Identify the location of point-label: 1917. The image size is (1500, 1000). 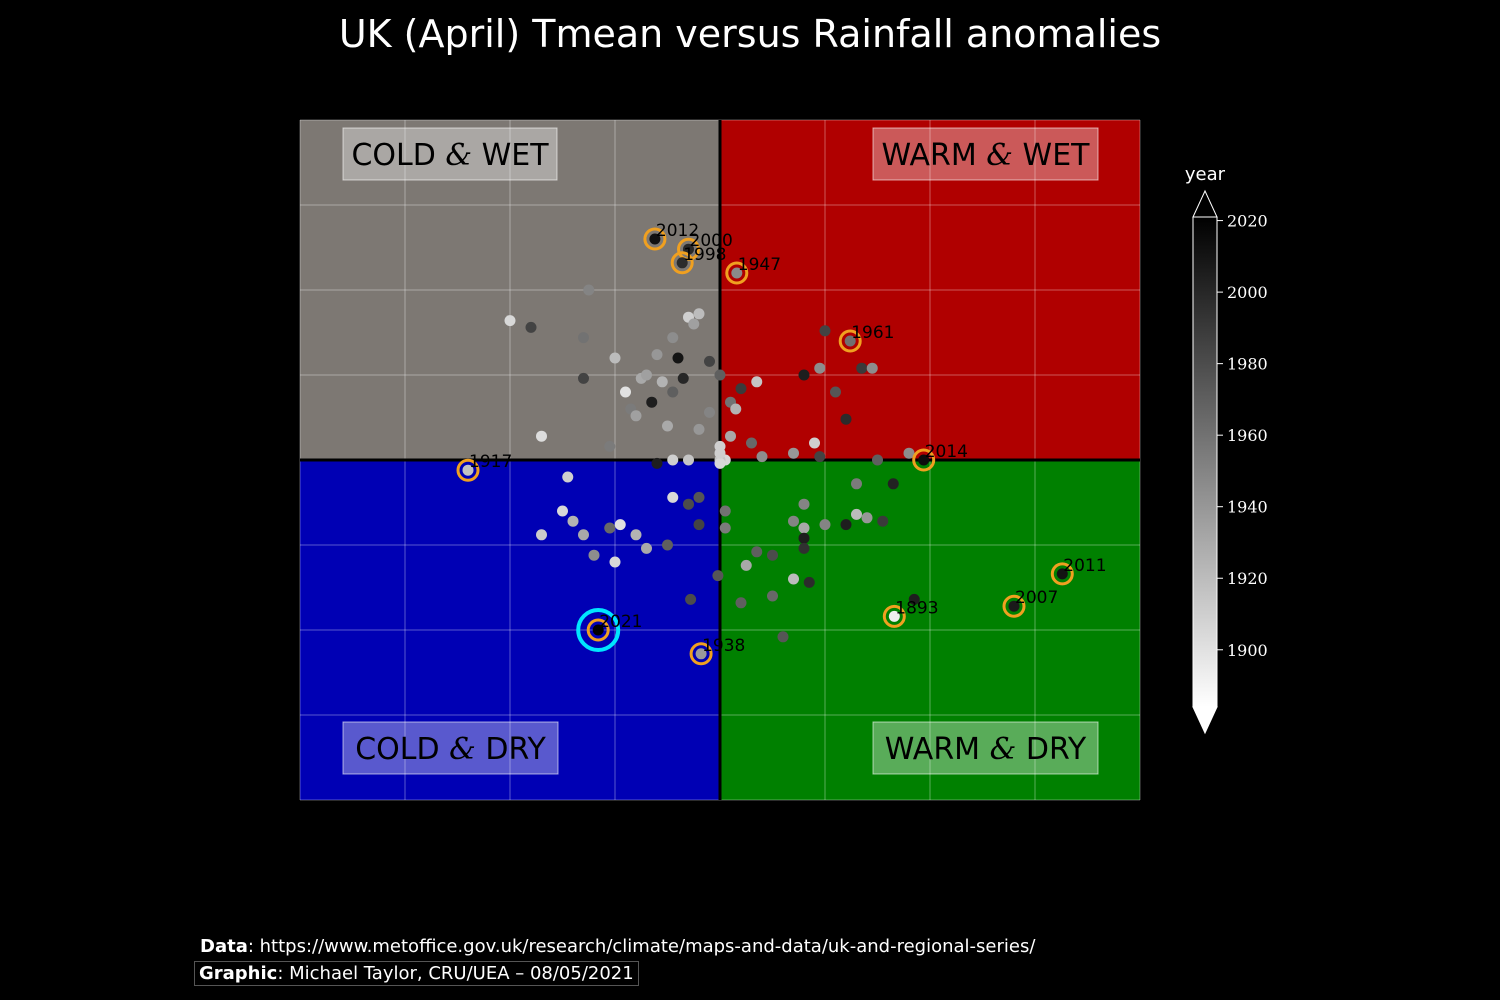
(490, 462).